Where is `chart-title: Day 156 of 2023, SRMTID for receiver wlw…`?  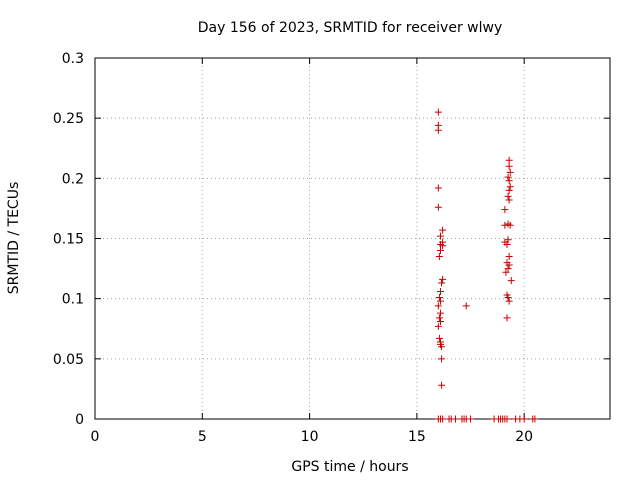
chart-title: Day 156 of 2023, SRMTID for receiver wlw… is located at coordinates (350, 28).